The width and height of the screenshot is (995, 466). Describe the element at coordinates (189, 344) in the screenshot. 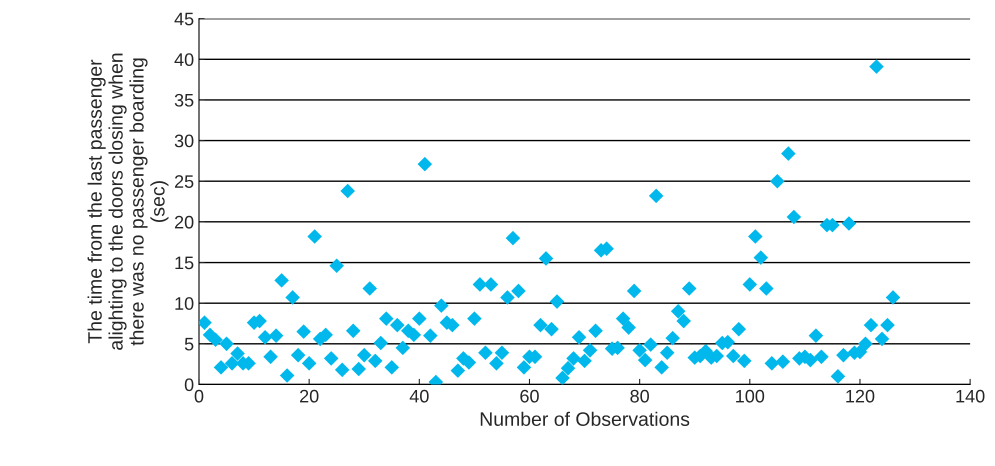

I see `y-tick-label: 5` at that location.